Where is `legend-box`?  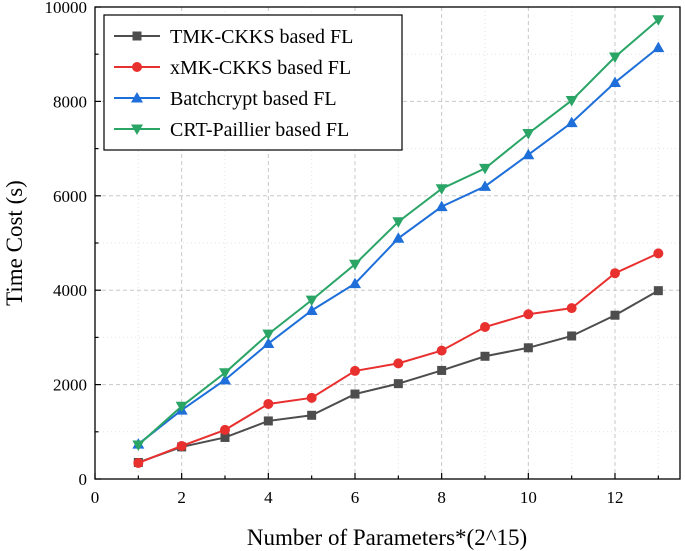 legend-box is located at coordinates (253, 82).